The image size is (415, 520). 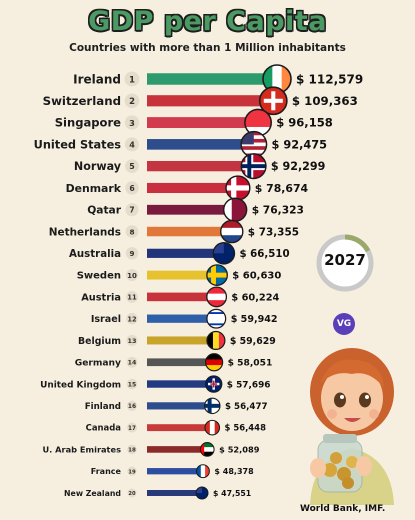 What do you see at coordinates (104, 428) in the screenshot?
I see `country-label: Canada` at bounding box center [104, 428].